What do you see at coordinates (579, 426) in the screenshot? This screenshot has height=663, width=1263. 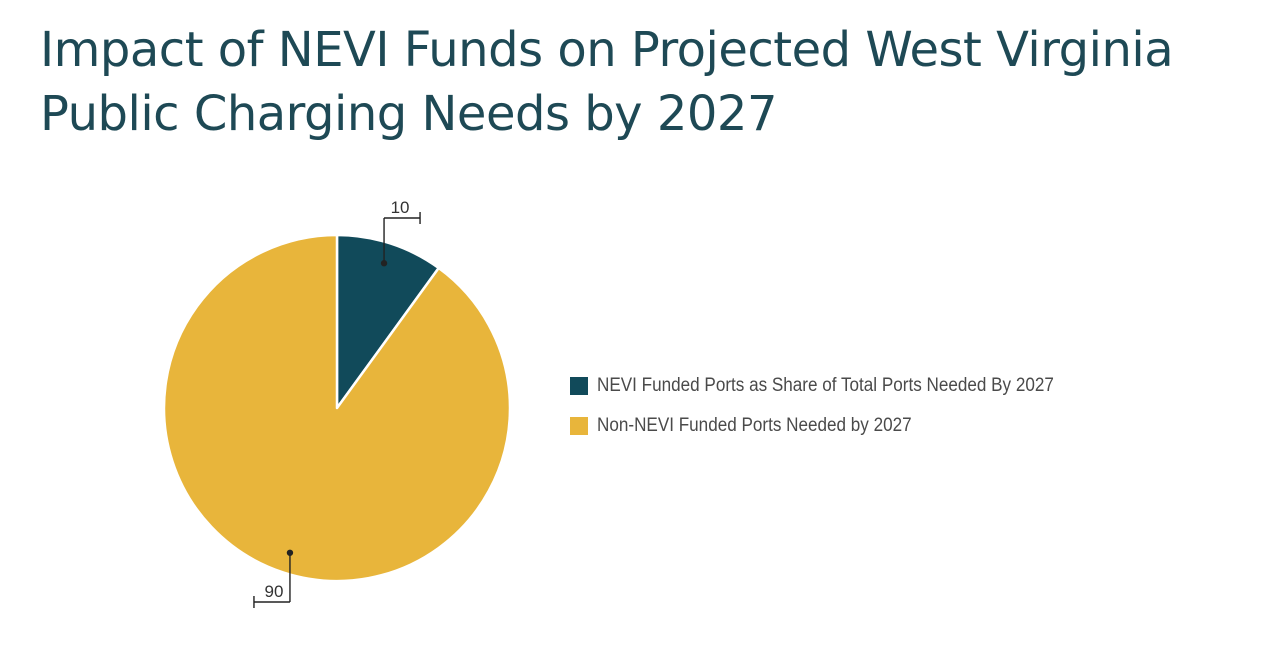 I see `legend-swatch-non-nevi` at bounding box center [579, 426].